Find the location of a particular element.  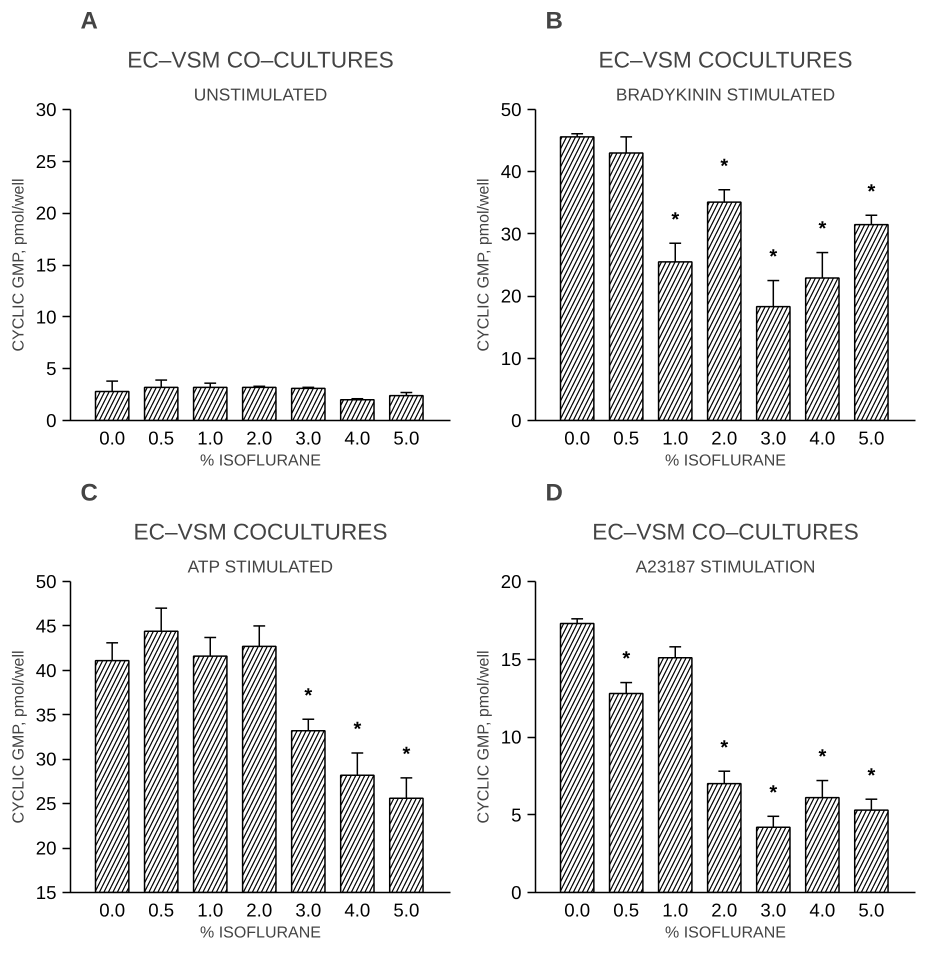

text: B is located at coordinates (554, 21).